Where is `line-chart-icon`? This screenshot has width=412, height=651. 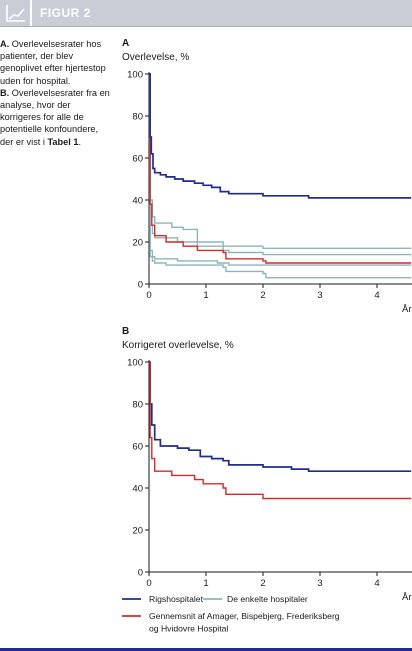 line-chart-icon is located at coordinates (16, 13).